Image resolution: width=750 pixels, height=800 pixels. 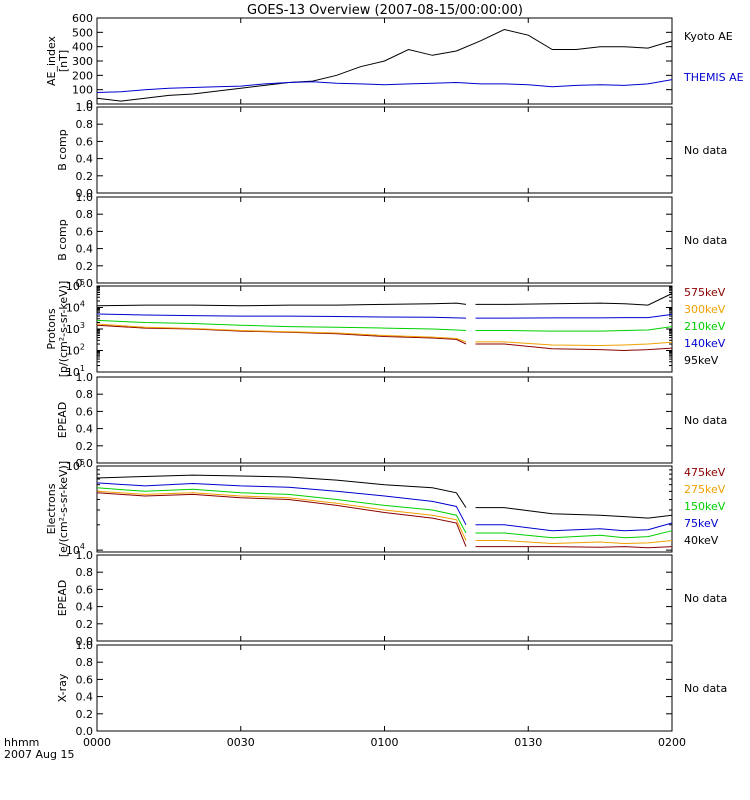 I want to click on x-tick-label: 0200, so click(x=672, y=742).